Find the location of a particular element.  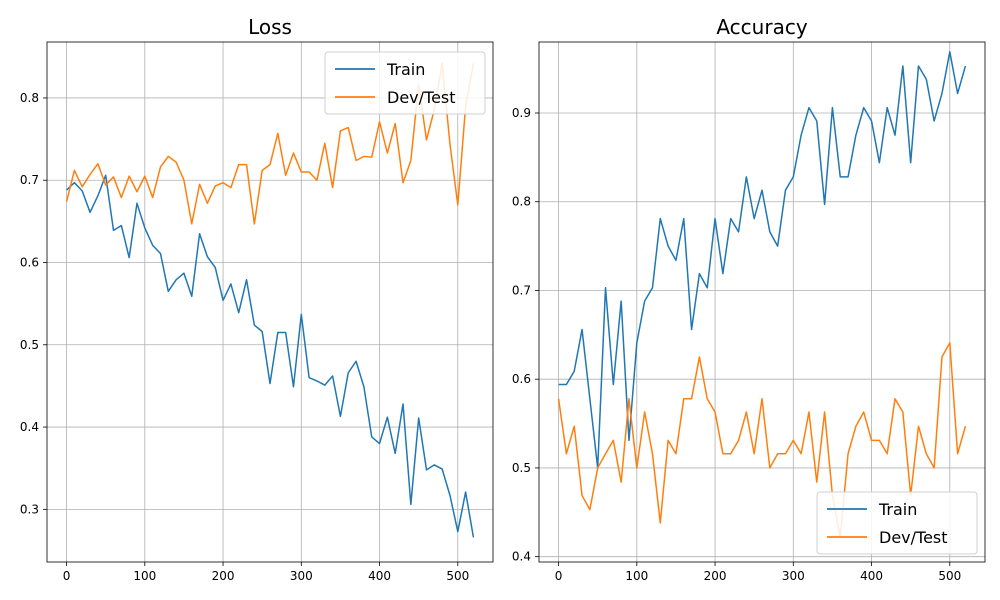

y-tick-label: 0.3 is located at coordinates (29, 509).